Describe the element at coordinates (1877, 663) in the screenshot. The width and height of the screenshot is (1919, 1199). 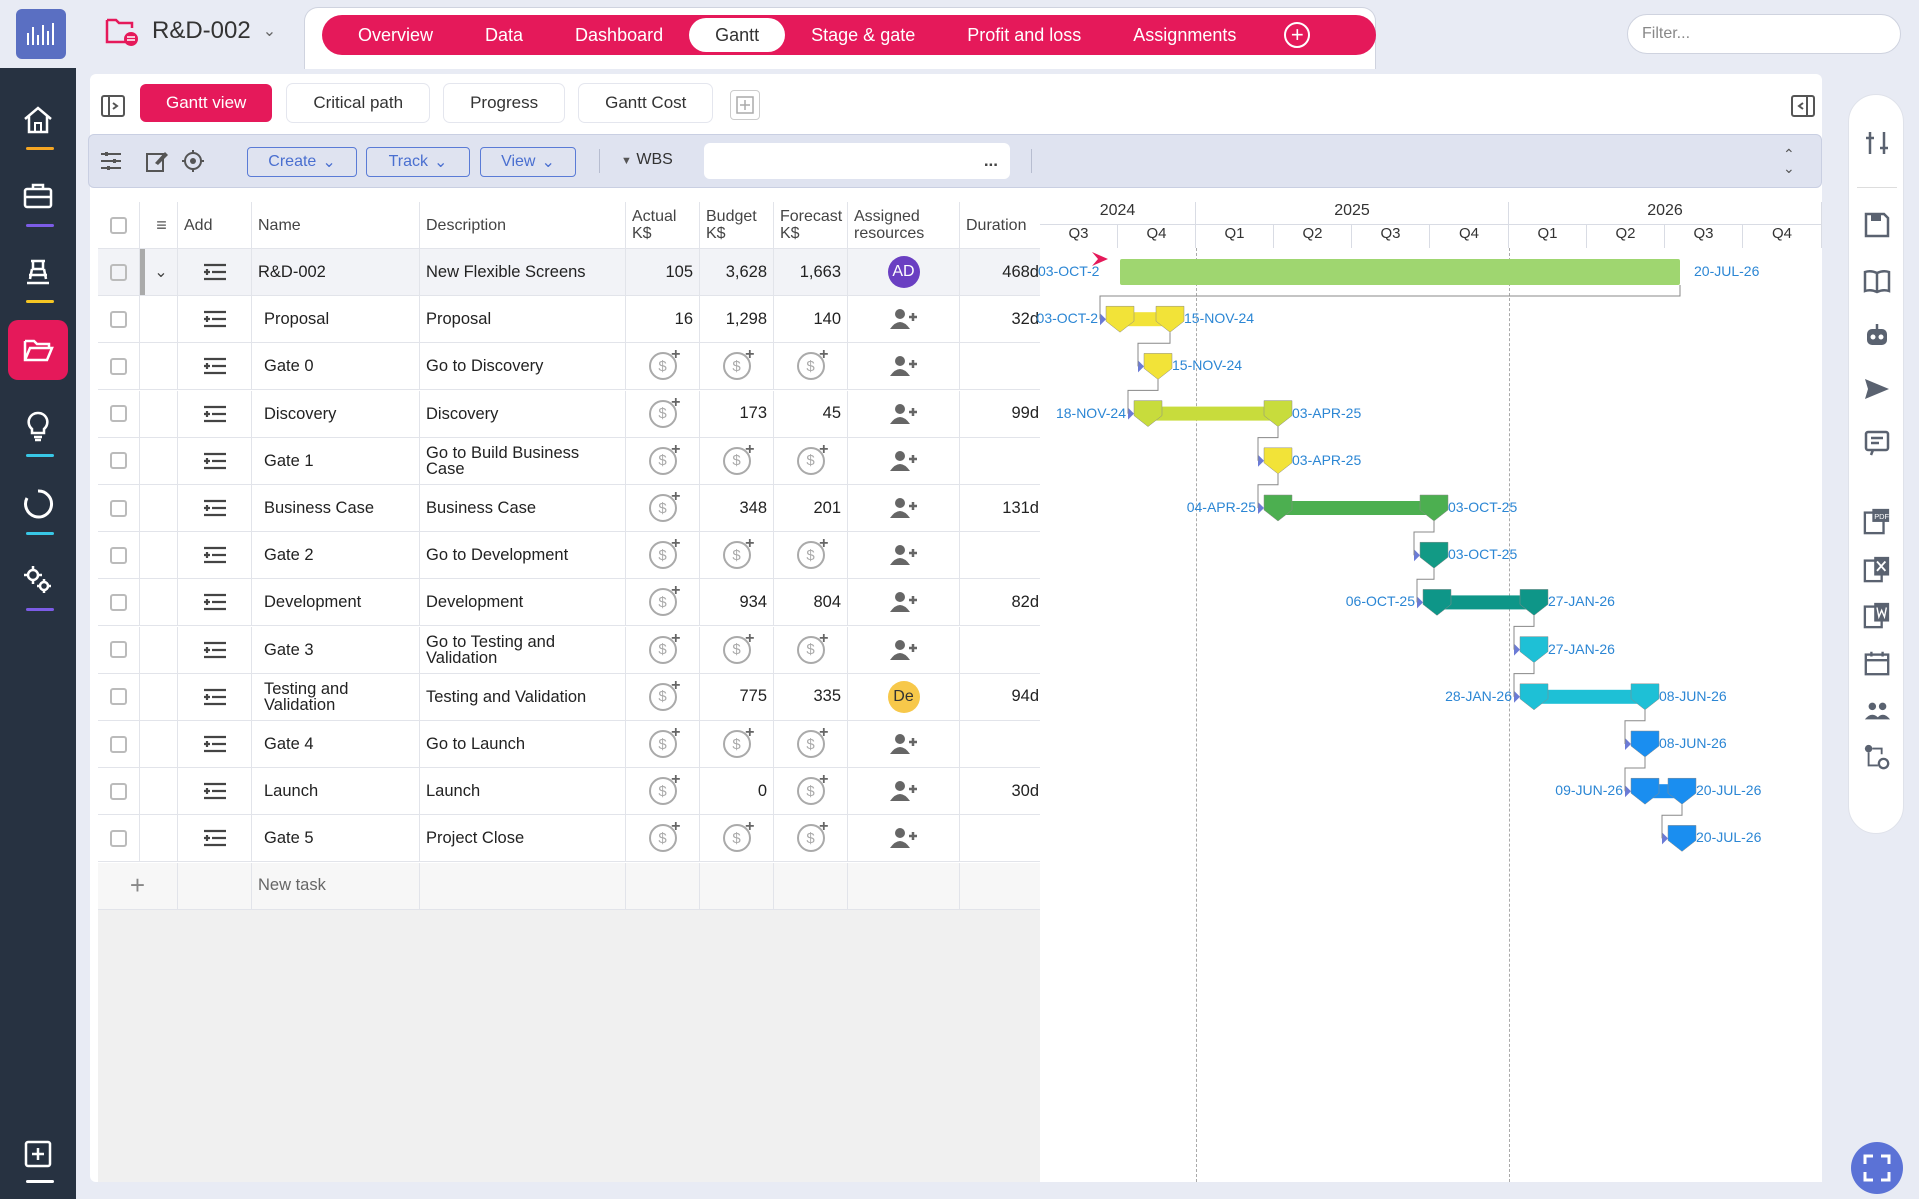
I see `calendar-icon` at that location.